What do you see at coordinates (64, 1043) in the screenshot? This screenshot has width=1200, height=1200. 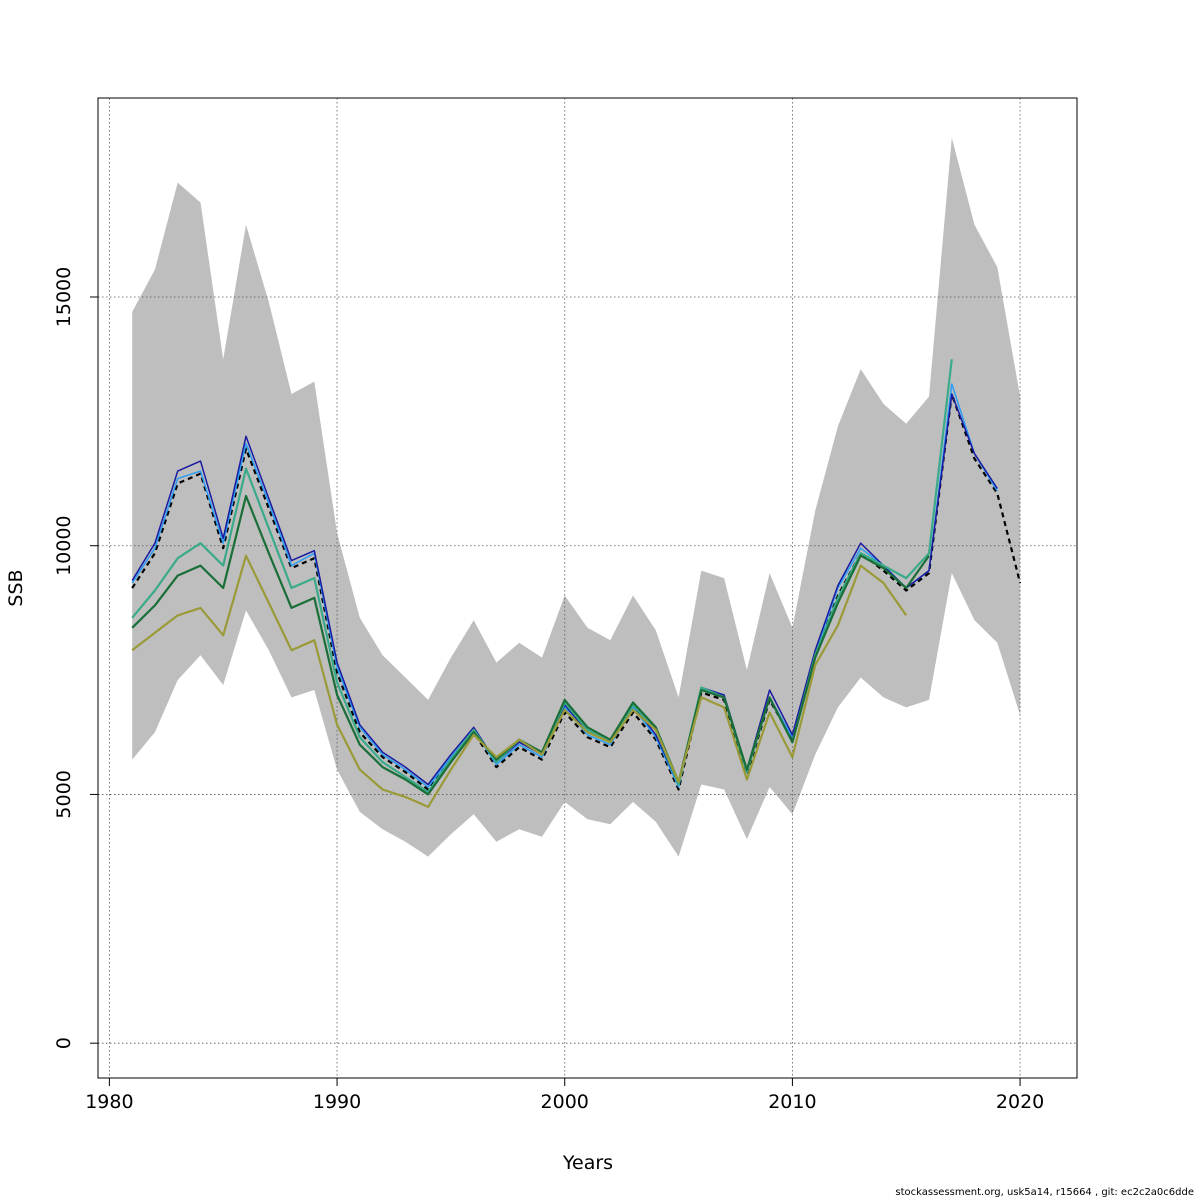 I see `y-tick-label: 0` at bounding box center [64, 1043].